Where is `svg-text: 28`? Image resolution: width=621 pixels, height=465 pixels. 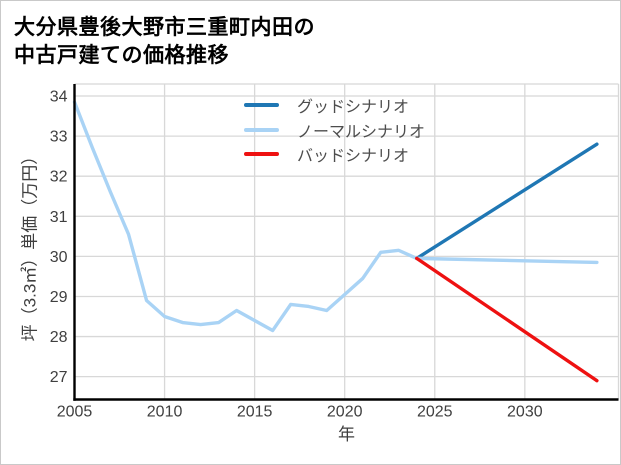 svg-text: 28 is located at coordinates (59, 337).